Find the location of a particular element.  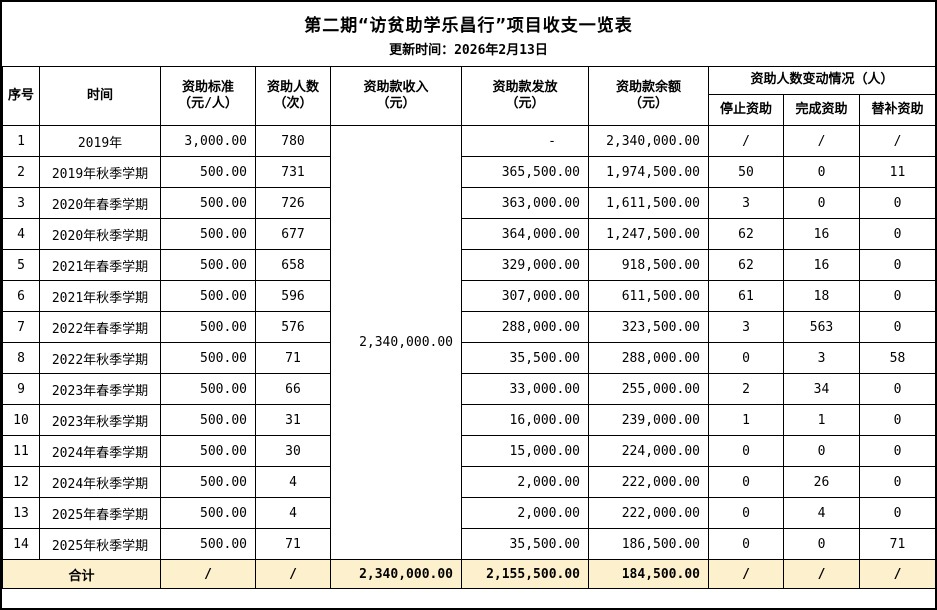

col-header-change-group: 资助人数变动情况（人） is located at coordinates (821, 80).